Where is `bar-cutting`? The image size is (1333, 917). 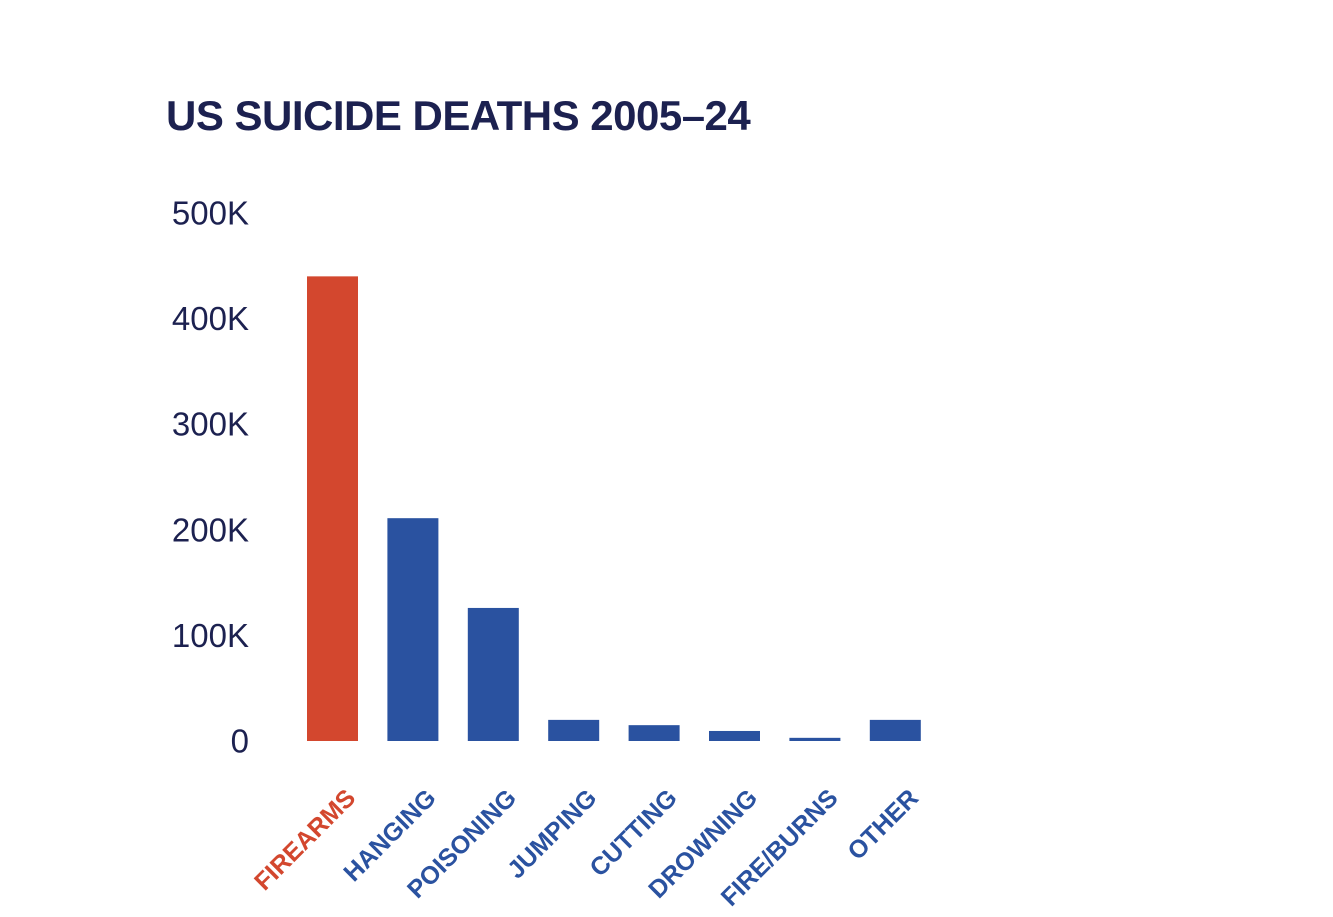
bar-cutting is located at coordinates (654, 733).